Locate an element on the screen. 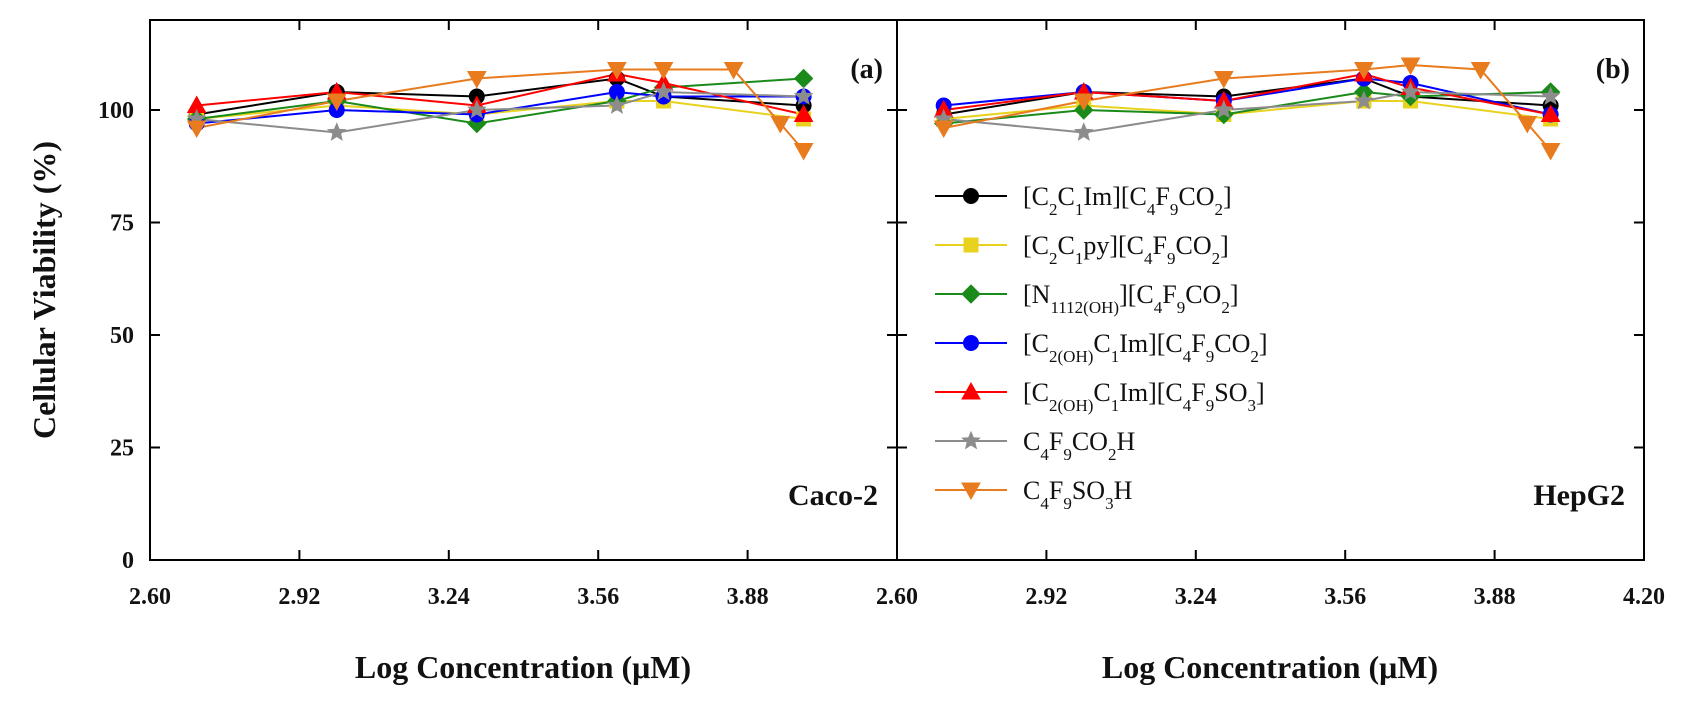 This screenshot has width=1684, height=704. panel-b-cell-line: HepG2 is located at coordinates (1579, 495).